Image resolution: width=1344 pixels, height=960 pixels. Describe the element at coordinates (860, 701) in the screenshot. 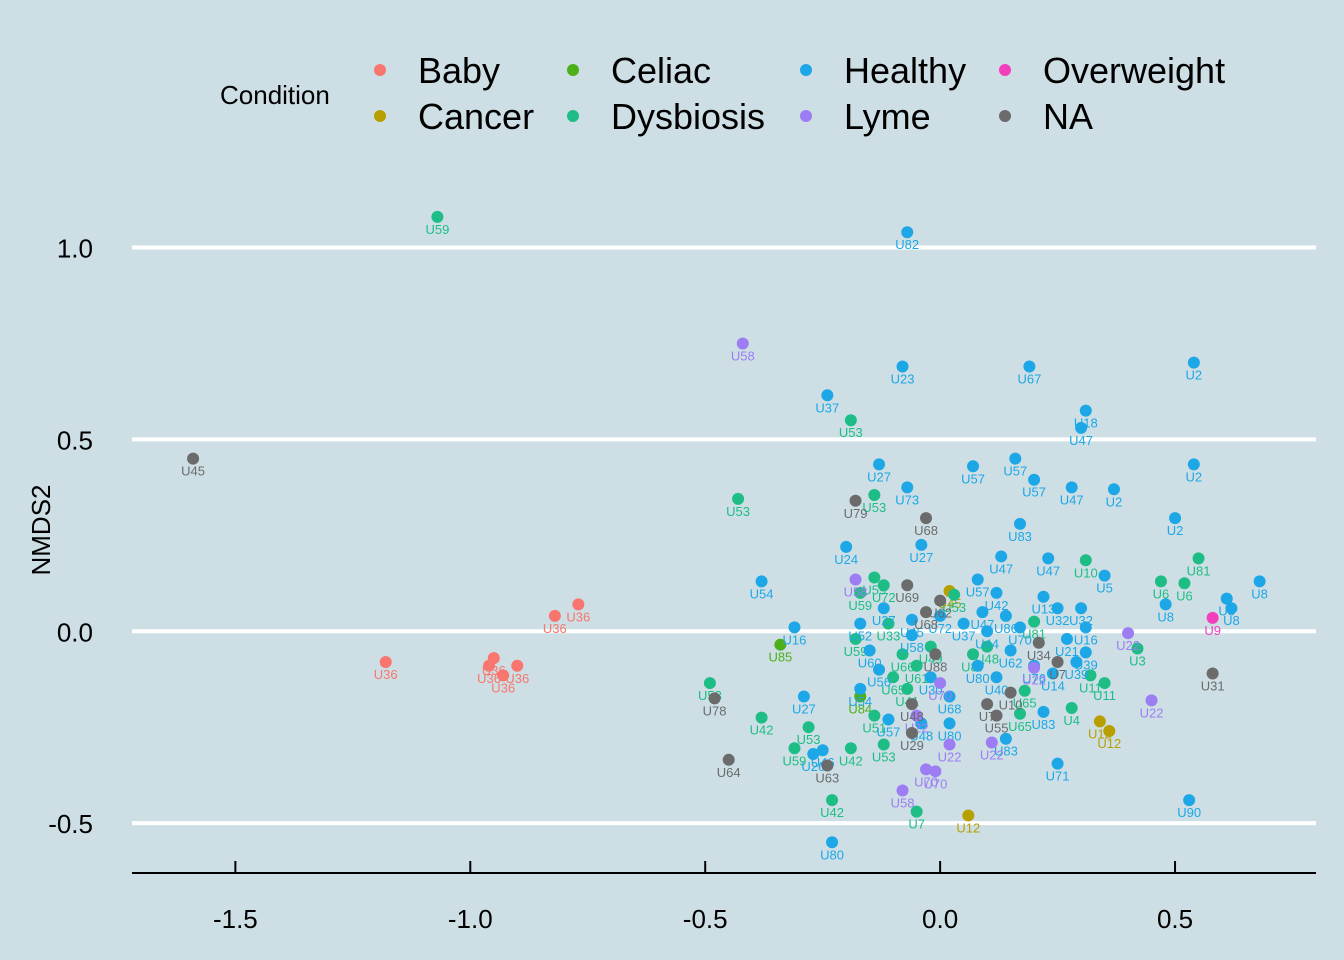

I see `point-label-healthy-39: U54` at that location.